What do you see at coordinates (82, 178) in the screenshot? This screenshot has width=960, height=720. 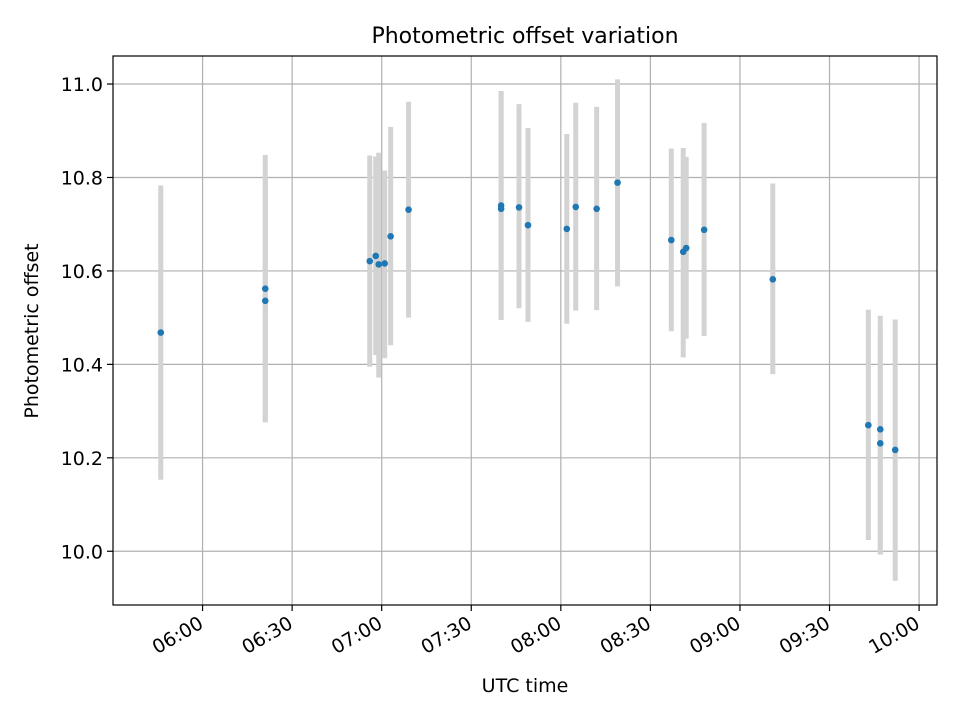 I see `y-tick-label: 10.8` at bounding box center [82, 178].